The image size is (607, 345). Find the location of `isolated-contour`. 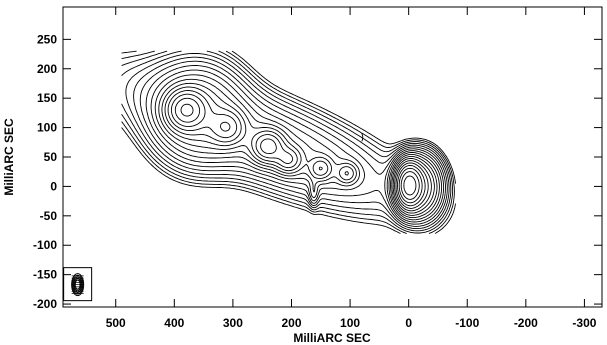

isolated-contour is located at coordinates (362, 137).